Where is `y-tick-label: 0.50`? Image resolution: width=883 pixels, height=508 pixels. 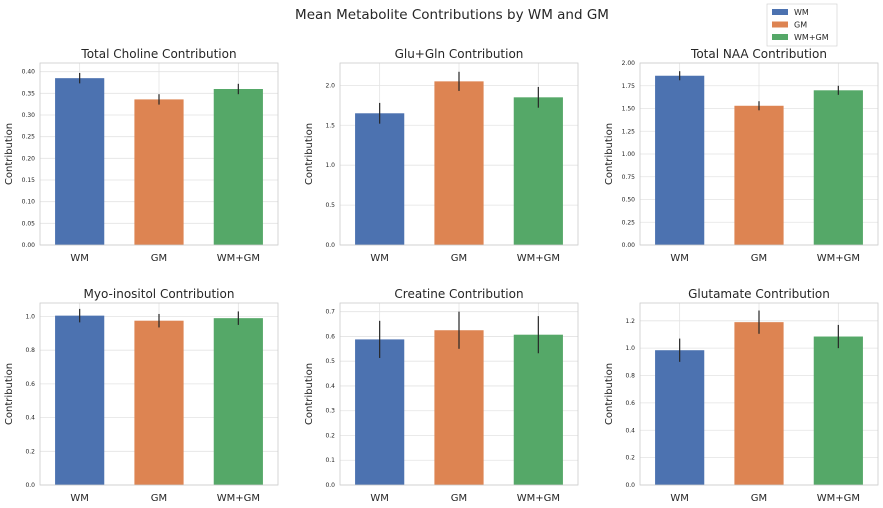 y-tick-label: 0.50 is located at coordinates (629, 200).